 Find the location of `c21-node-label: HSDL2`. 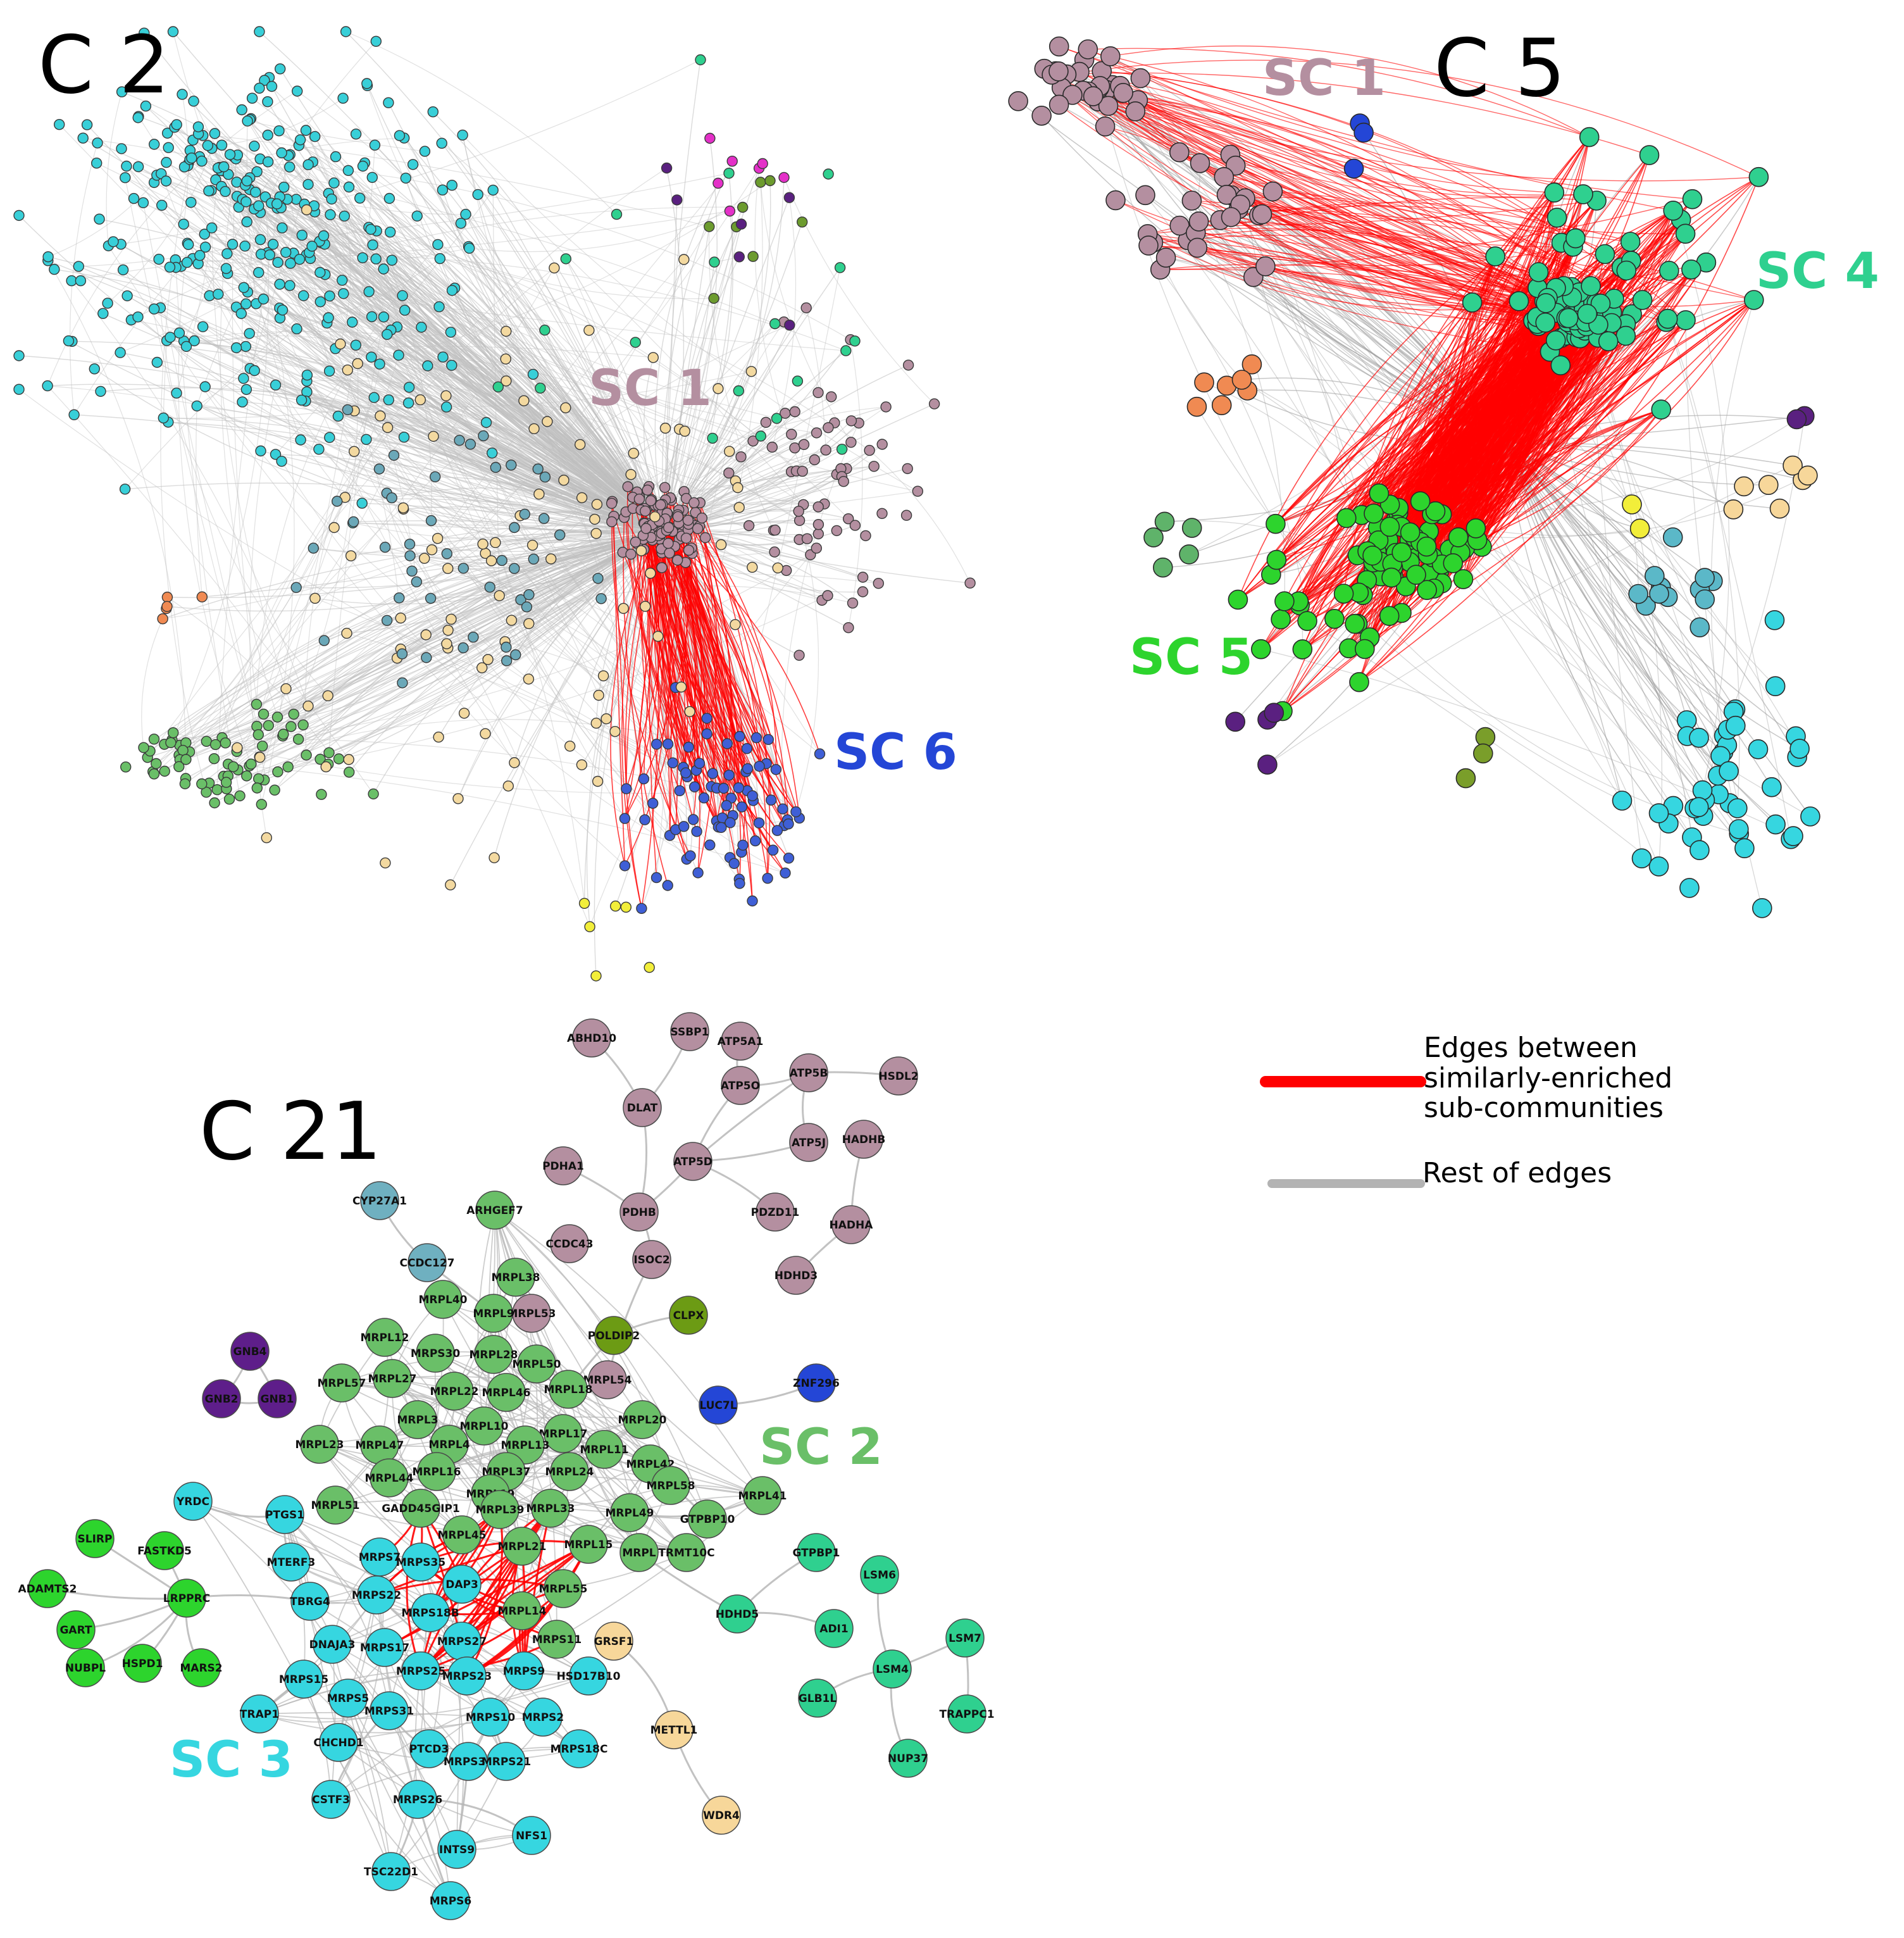

c21-node-label: HSDL2 is located at coordinates (898, 1076).